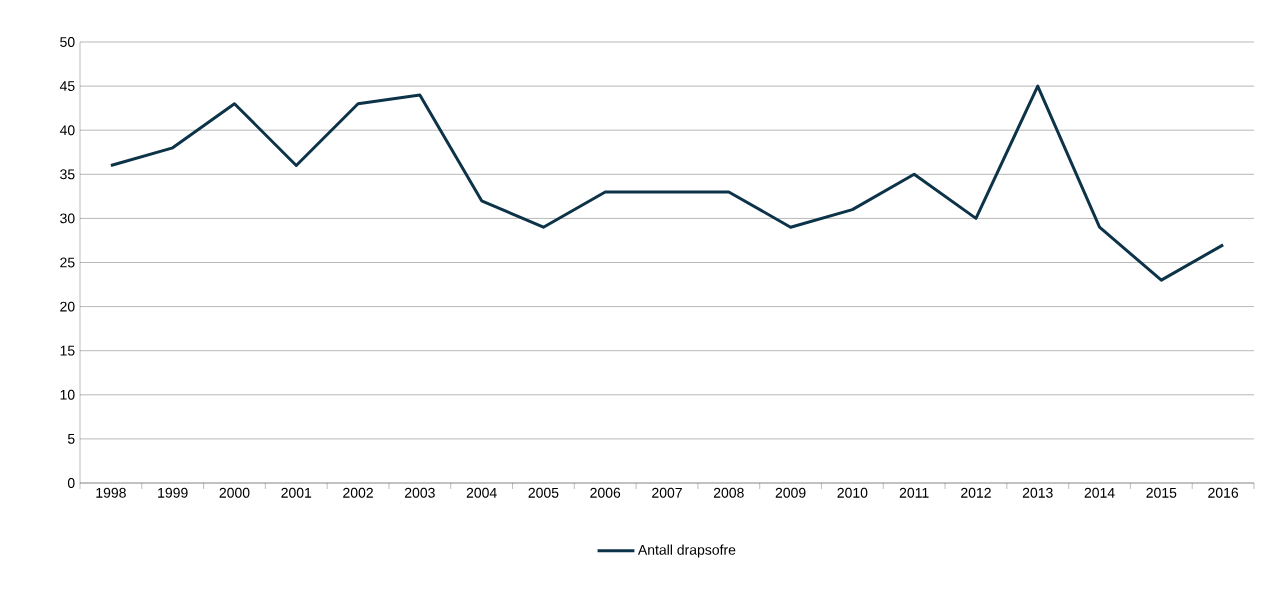  What do you see at coordinates (67, 262) in the screenshot?
I see `y-tick-label: 25` at bounding box center [67, 262].